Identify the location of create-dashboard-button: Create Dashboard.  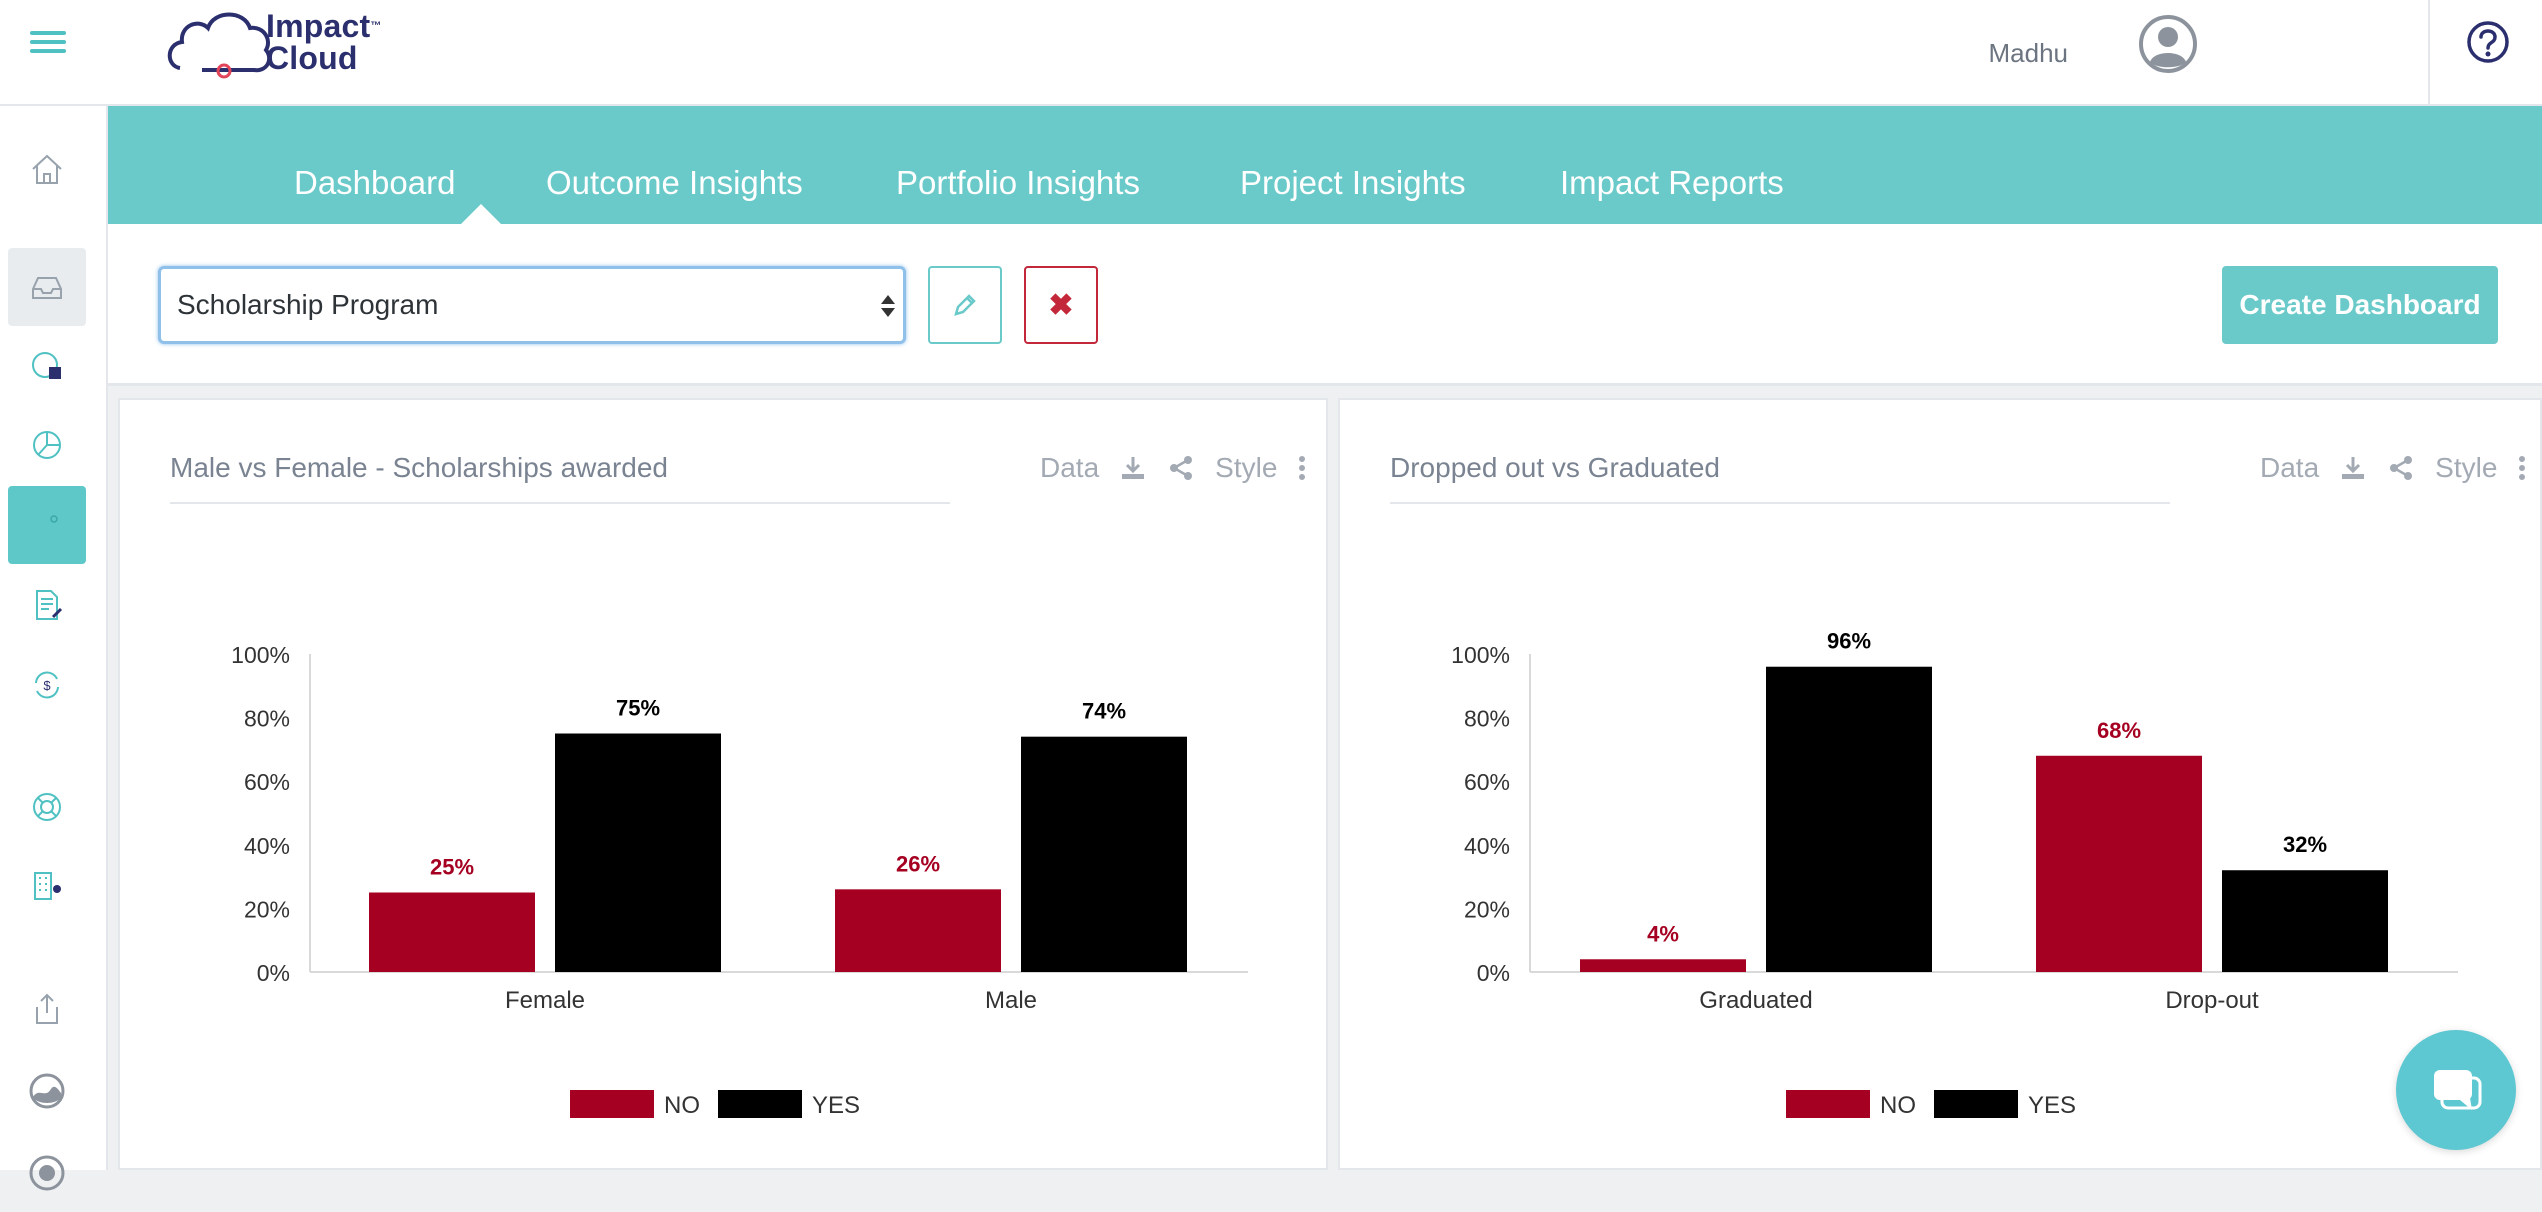
(2360, 305).